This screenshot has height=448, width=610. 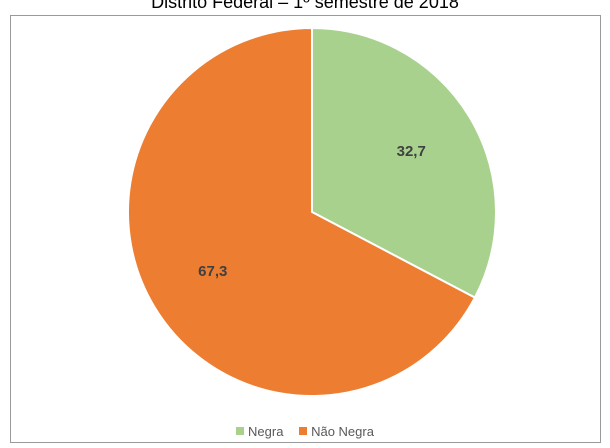 What do you see at coordinates (305, 6) in the screenshot?
I see `chart-title: Distrito Federal – 1º semestre de 2018` at bounding box center [305, 6].